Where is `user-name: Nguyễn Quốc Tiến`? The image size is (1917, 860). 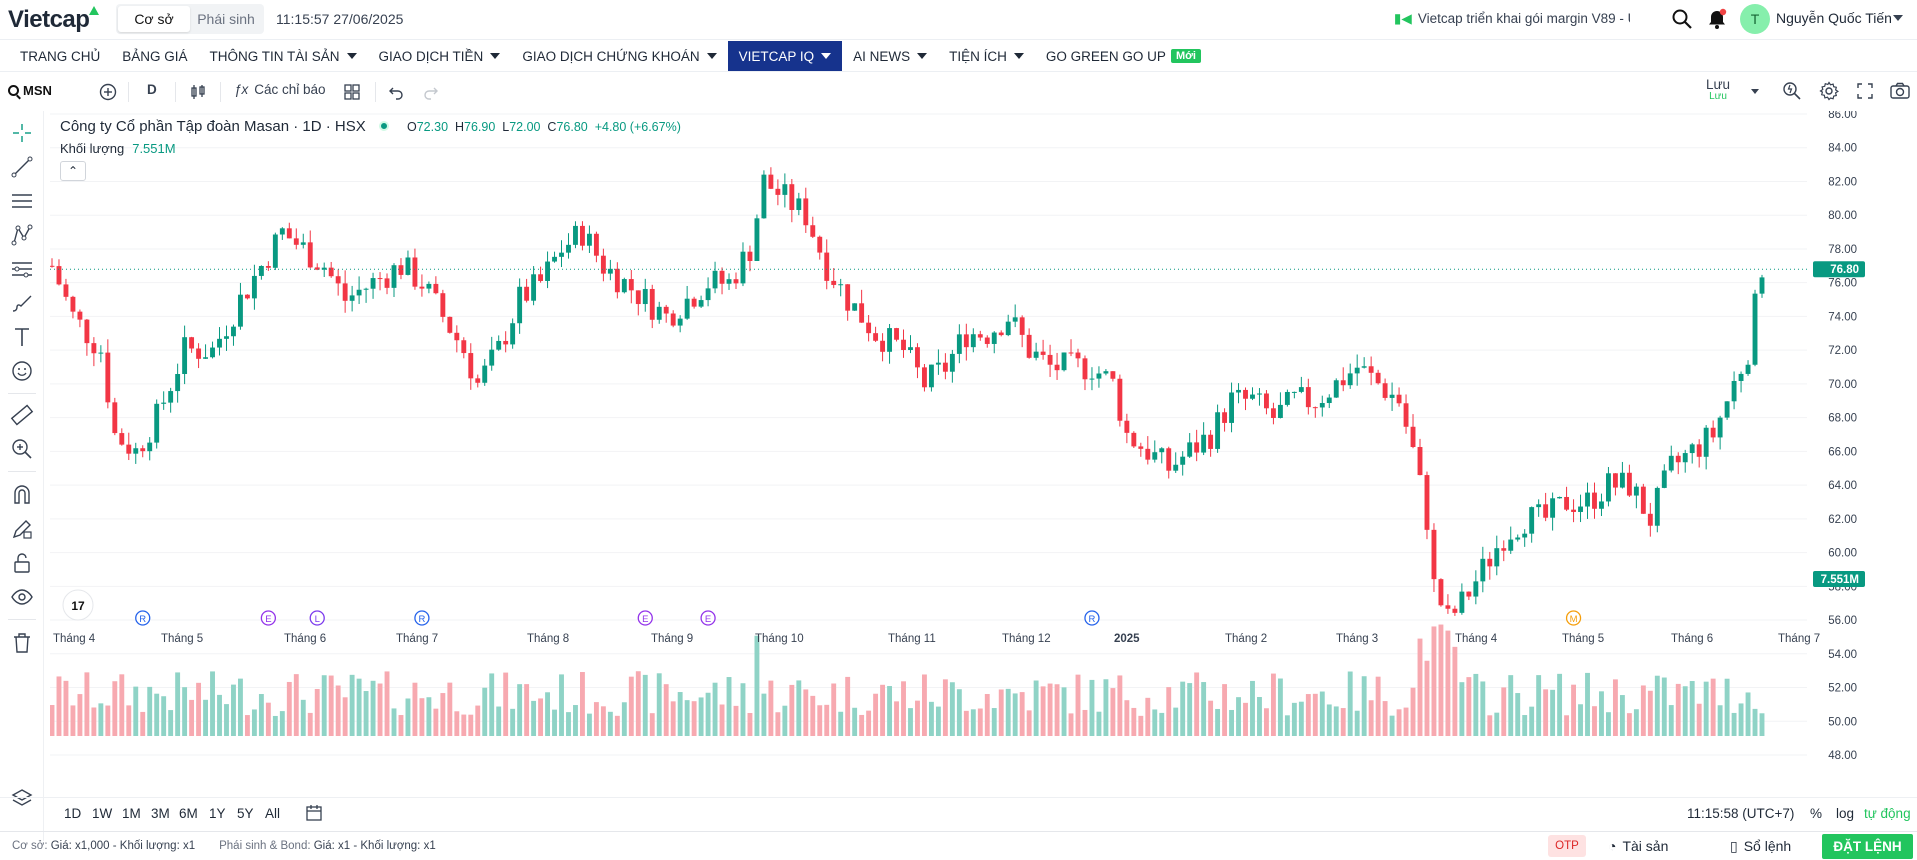
user-name: Nguyễn Quốc Tiến is located at coordinates (1834, 18).